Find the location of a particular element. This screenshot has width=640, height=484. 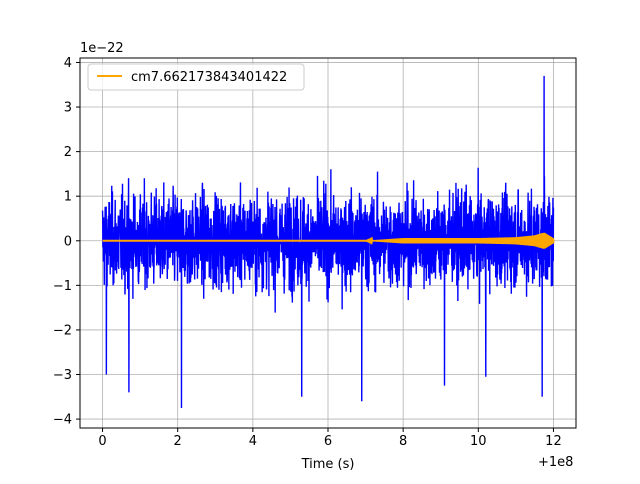

x-axis-label: Time (s) is located at coordinates (328, 464).